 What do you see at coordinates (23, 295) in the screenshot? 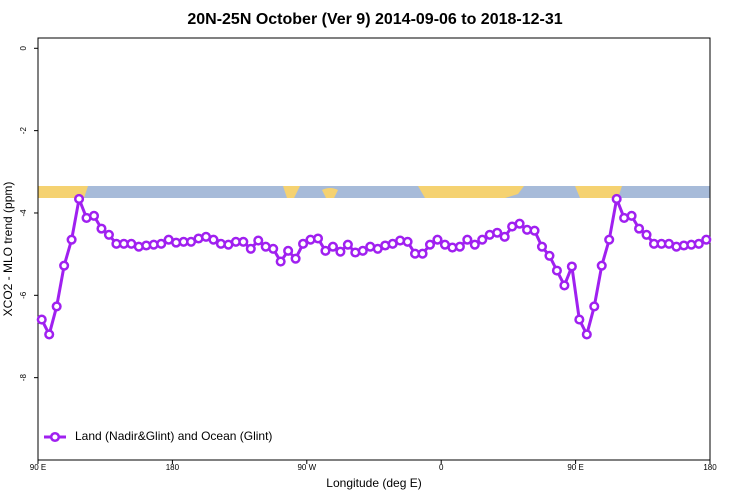
I see `y-tick-label: -6` at bounding box center [23, 295].